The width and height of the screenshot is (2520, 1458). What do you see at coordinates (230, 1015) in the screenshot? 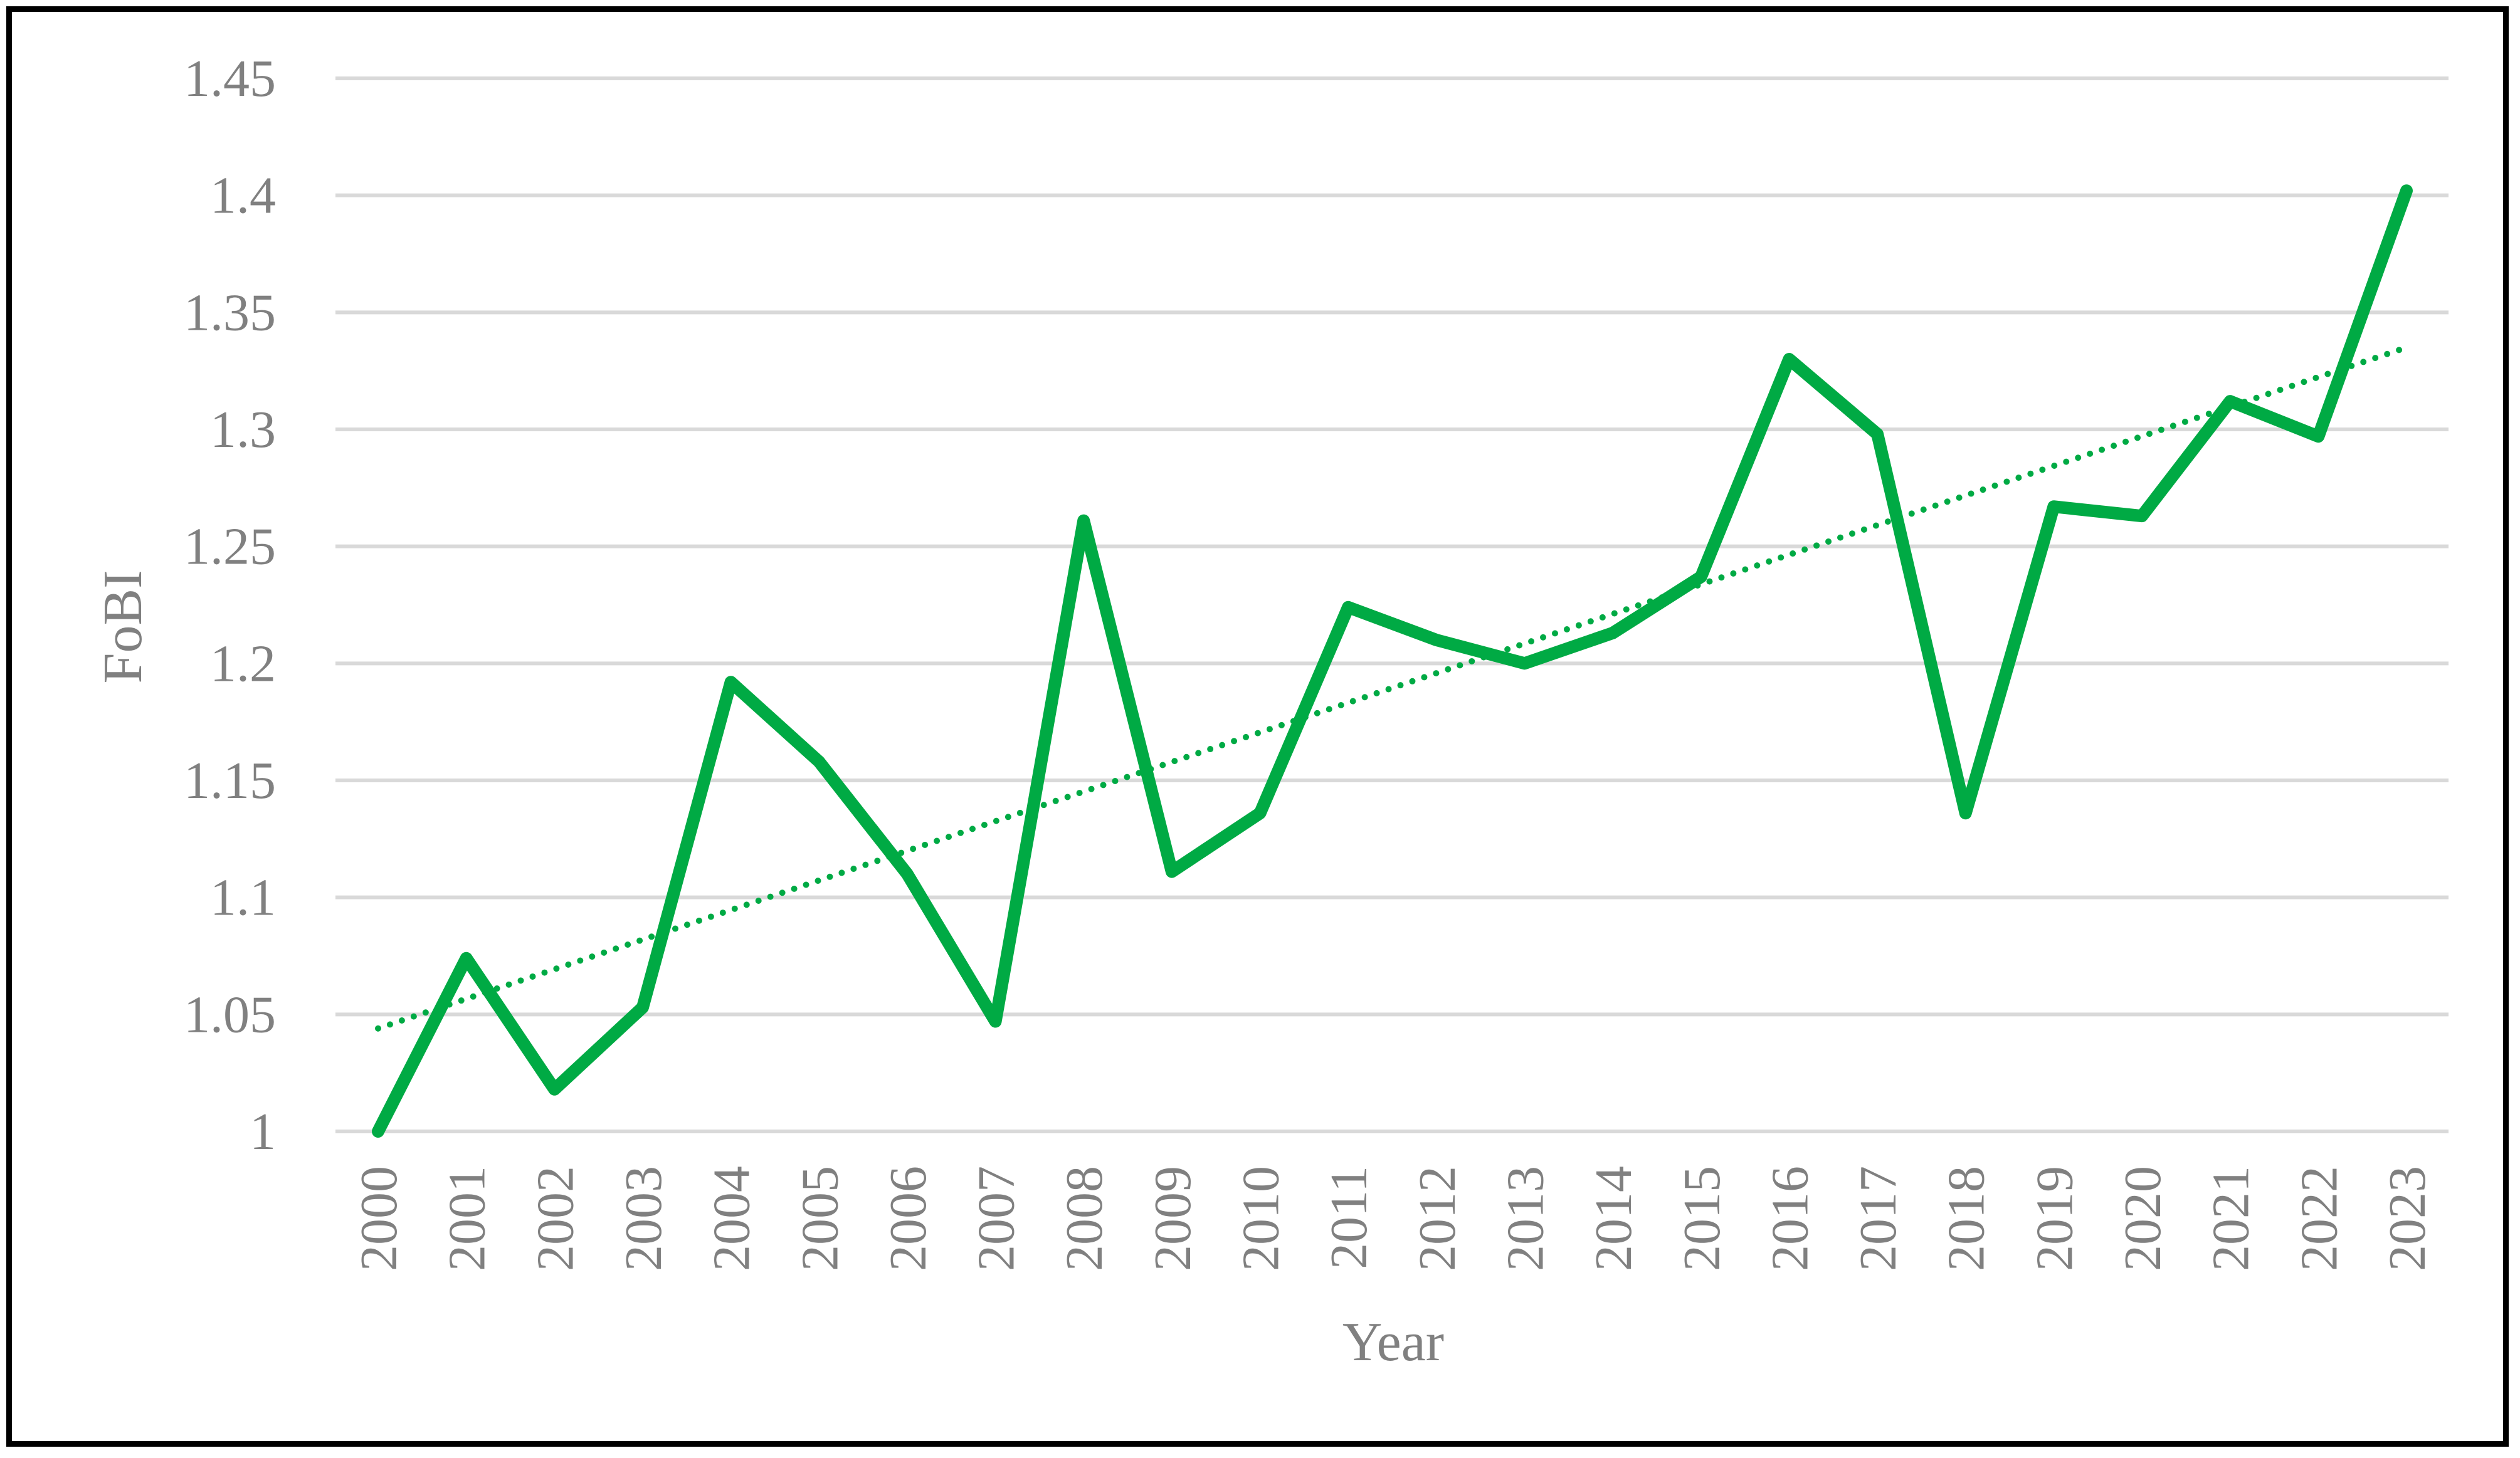
I see `y-tick-label: 1.05` at bounding box center [230, 1015].